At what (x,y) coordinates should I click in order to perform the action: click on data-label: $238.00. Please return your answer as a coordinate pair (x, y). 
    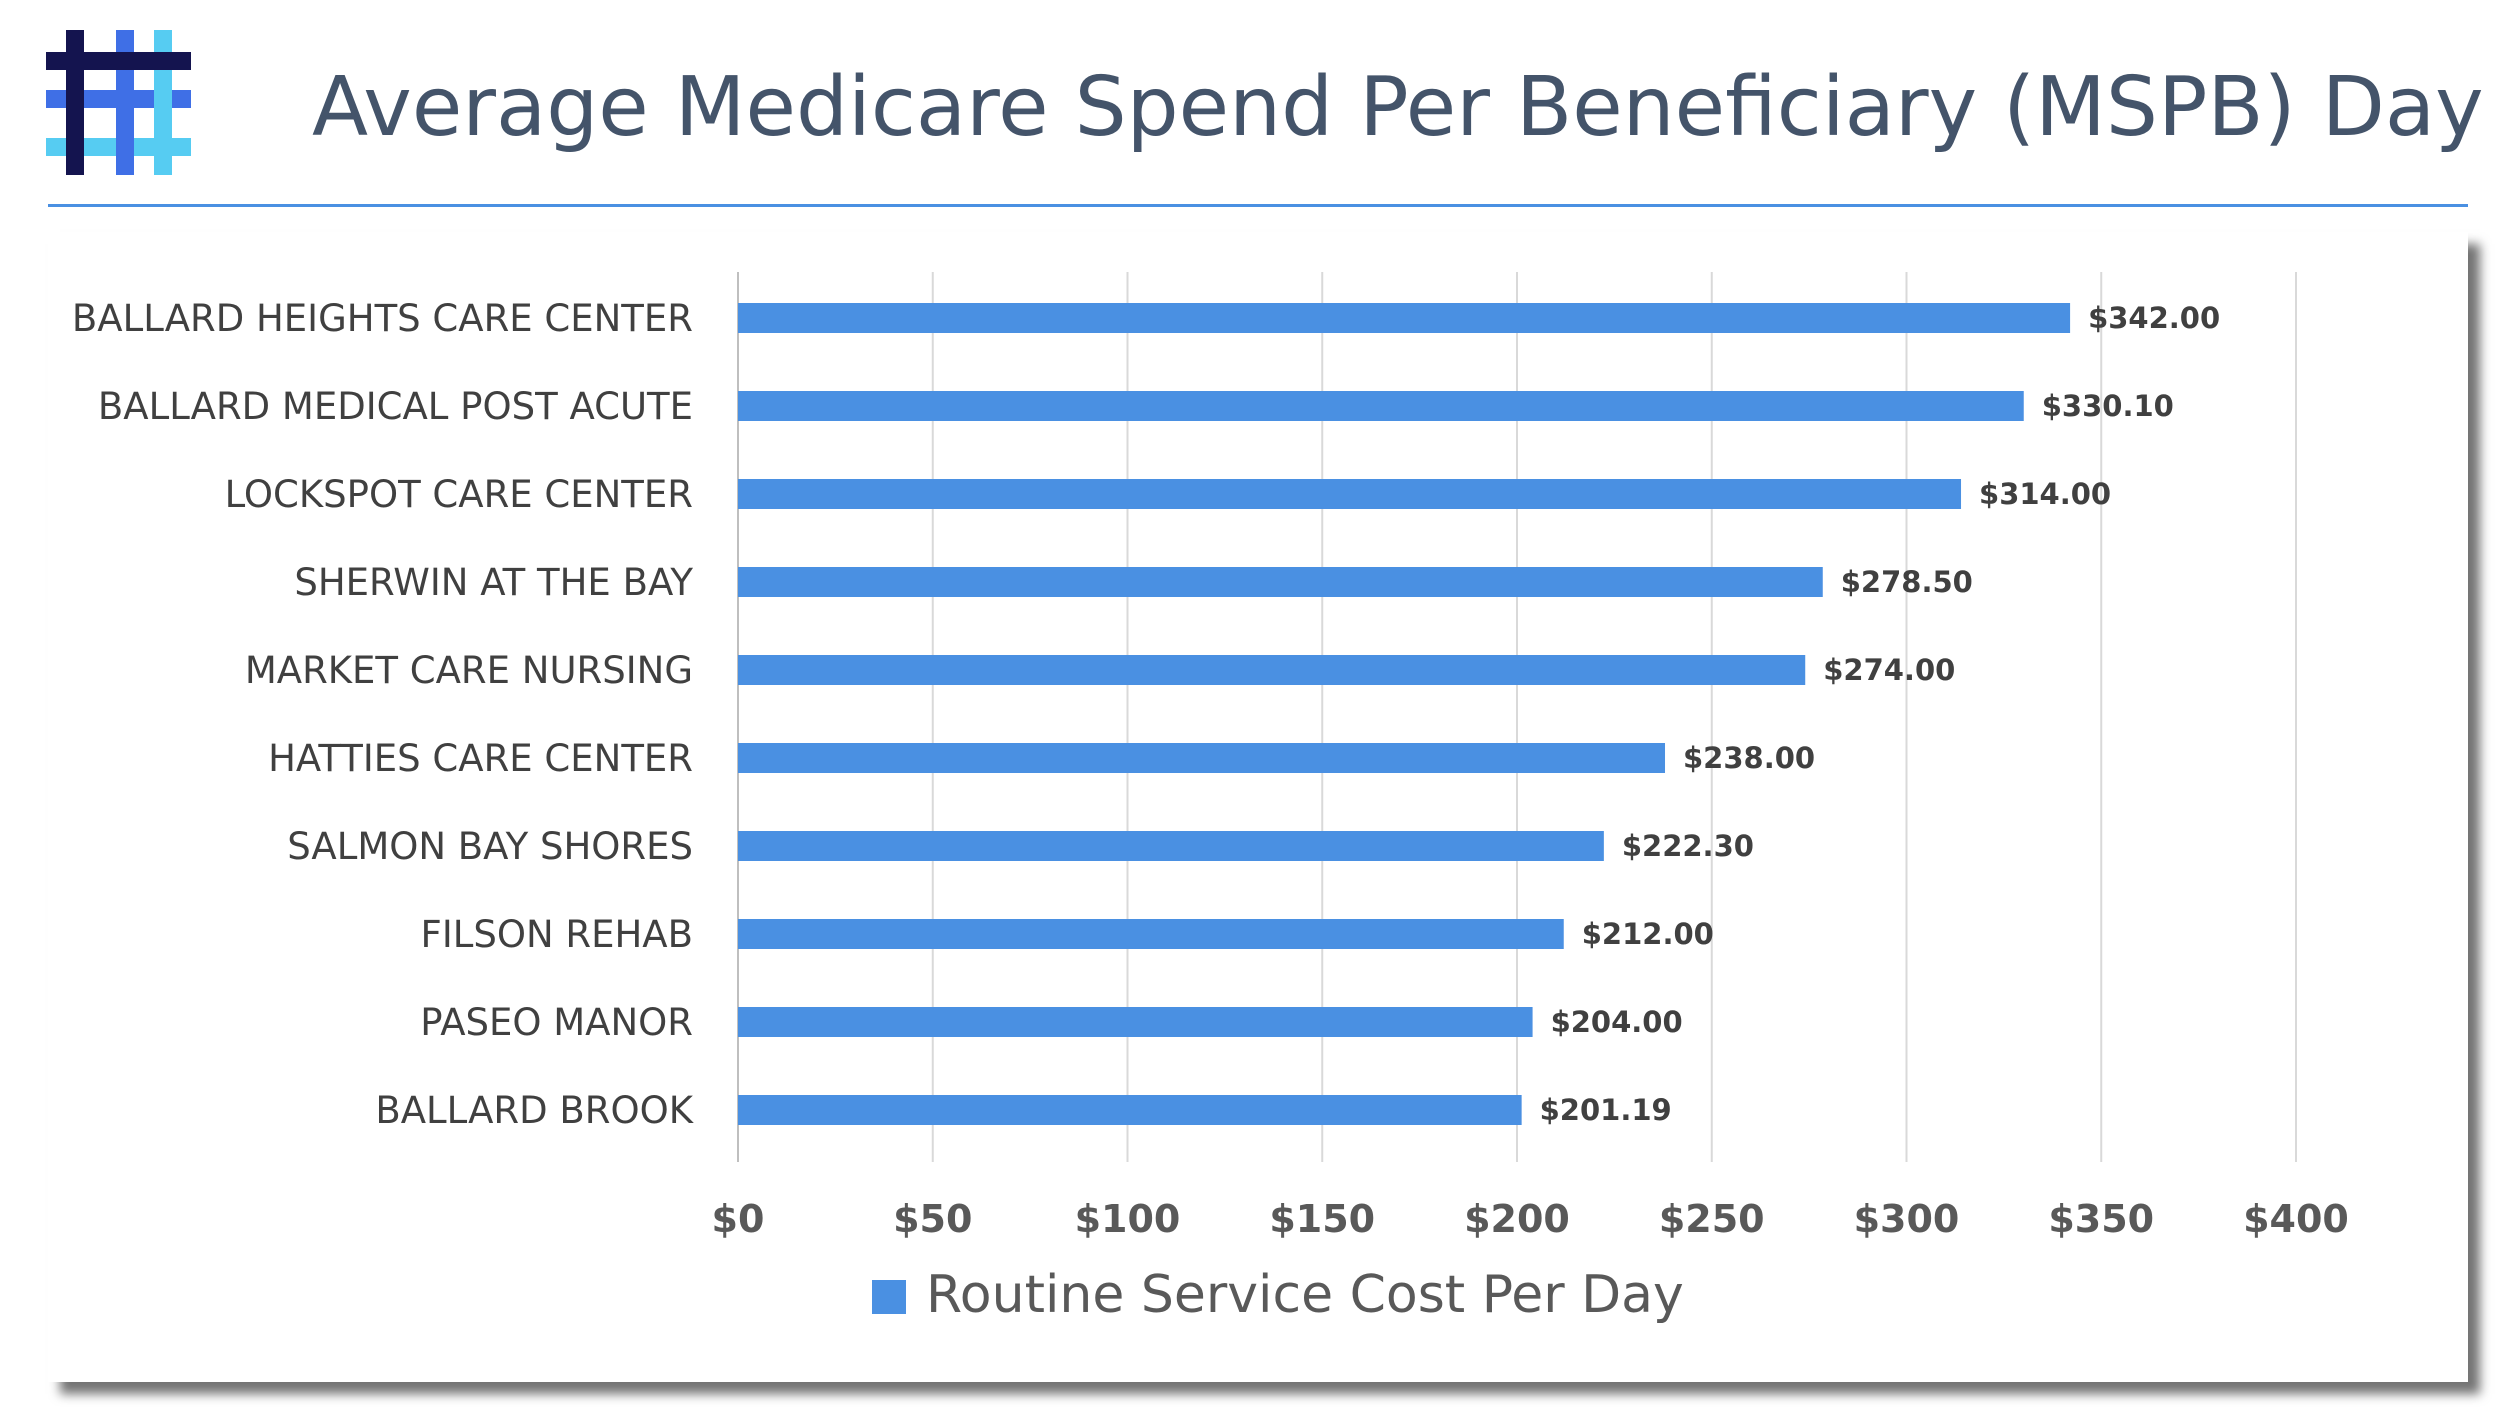
    Looking at the image, I should click on (1749, 758).